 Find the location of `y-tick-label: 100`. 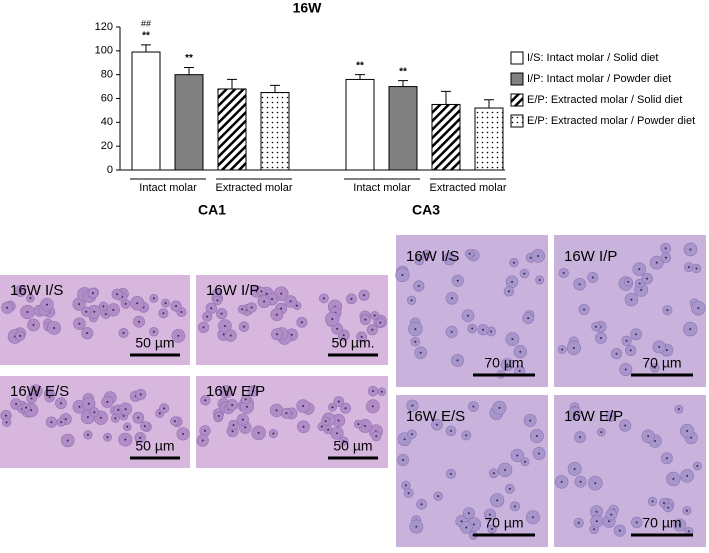

y-tick-label: 100 is located at coordinates (104, 51).